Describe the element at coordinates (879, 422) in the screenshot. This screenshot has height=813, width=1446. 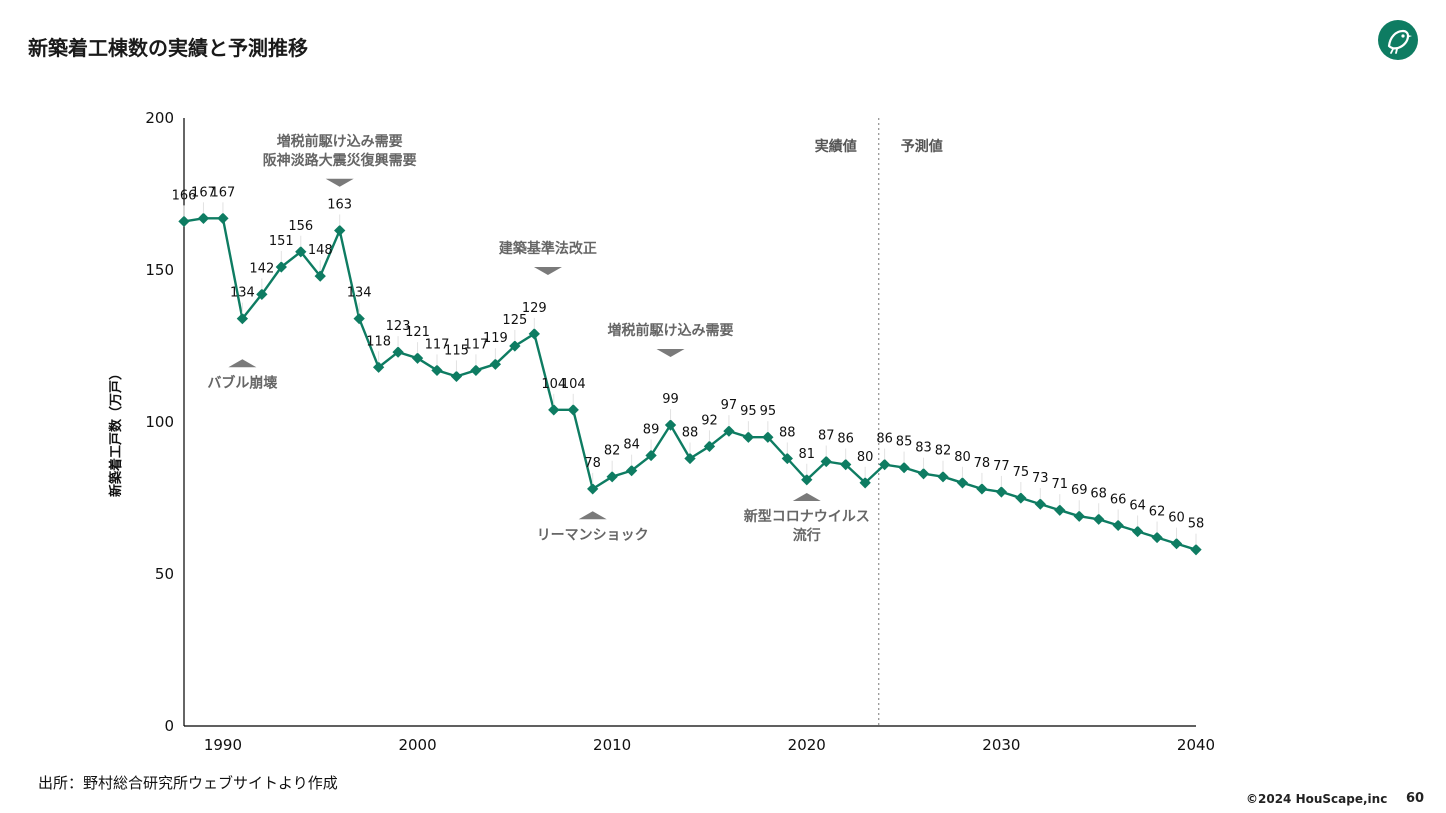
I see `actual-forecast-divider: 実績値 予測値` at that location.